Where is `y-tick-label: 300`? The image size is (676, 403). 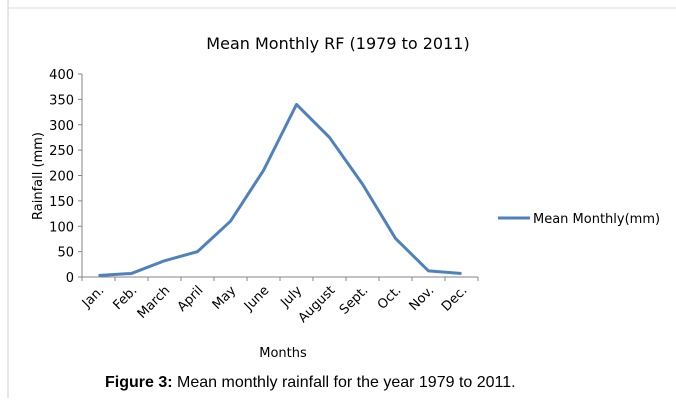
y-tick-label: 300 is located at coordinates (61, 126).